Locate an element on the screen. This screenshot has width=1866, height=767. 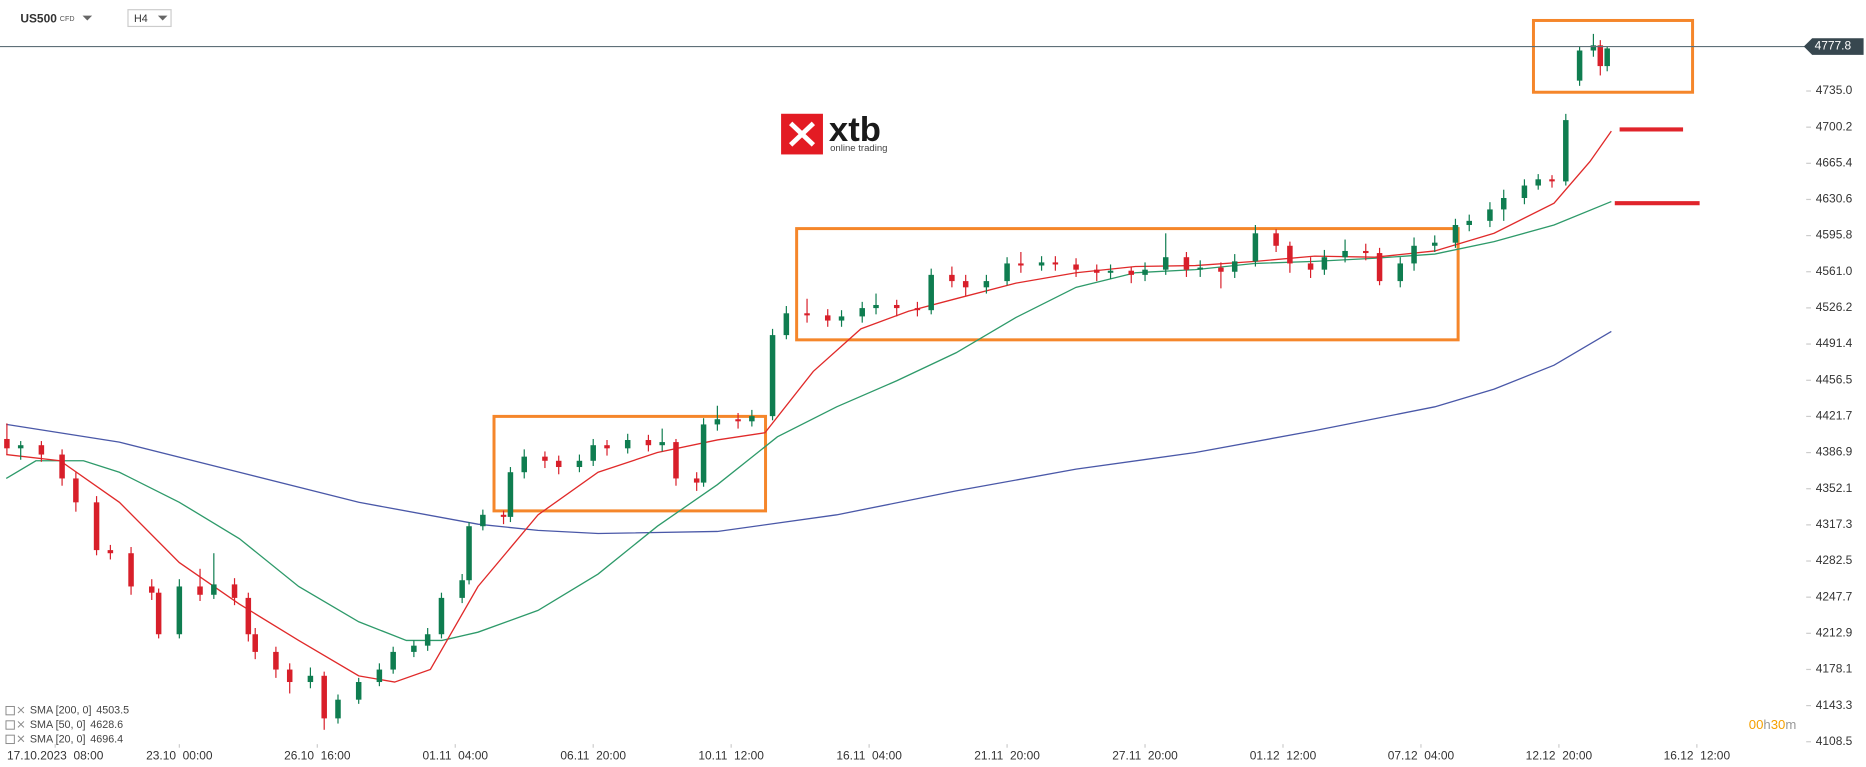
last-price-box is located at coordinates (1833, 46).